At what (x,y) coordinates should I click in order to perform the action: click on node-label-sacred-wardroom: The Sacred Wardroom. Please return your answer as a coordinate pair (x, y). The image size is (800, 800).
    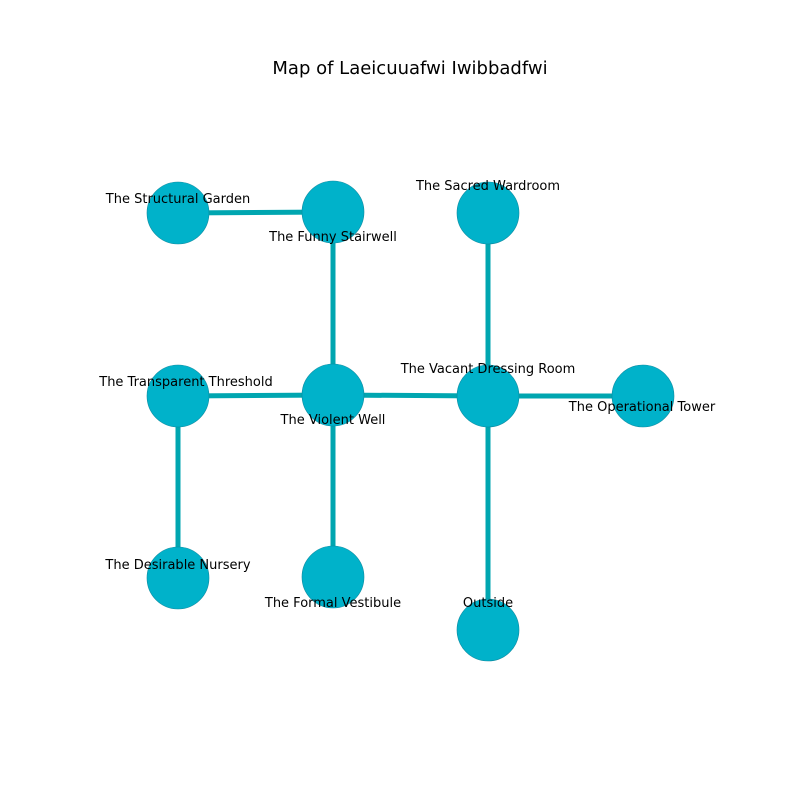
    Looking at the image, I should click on (487, 186).